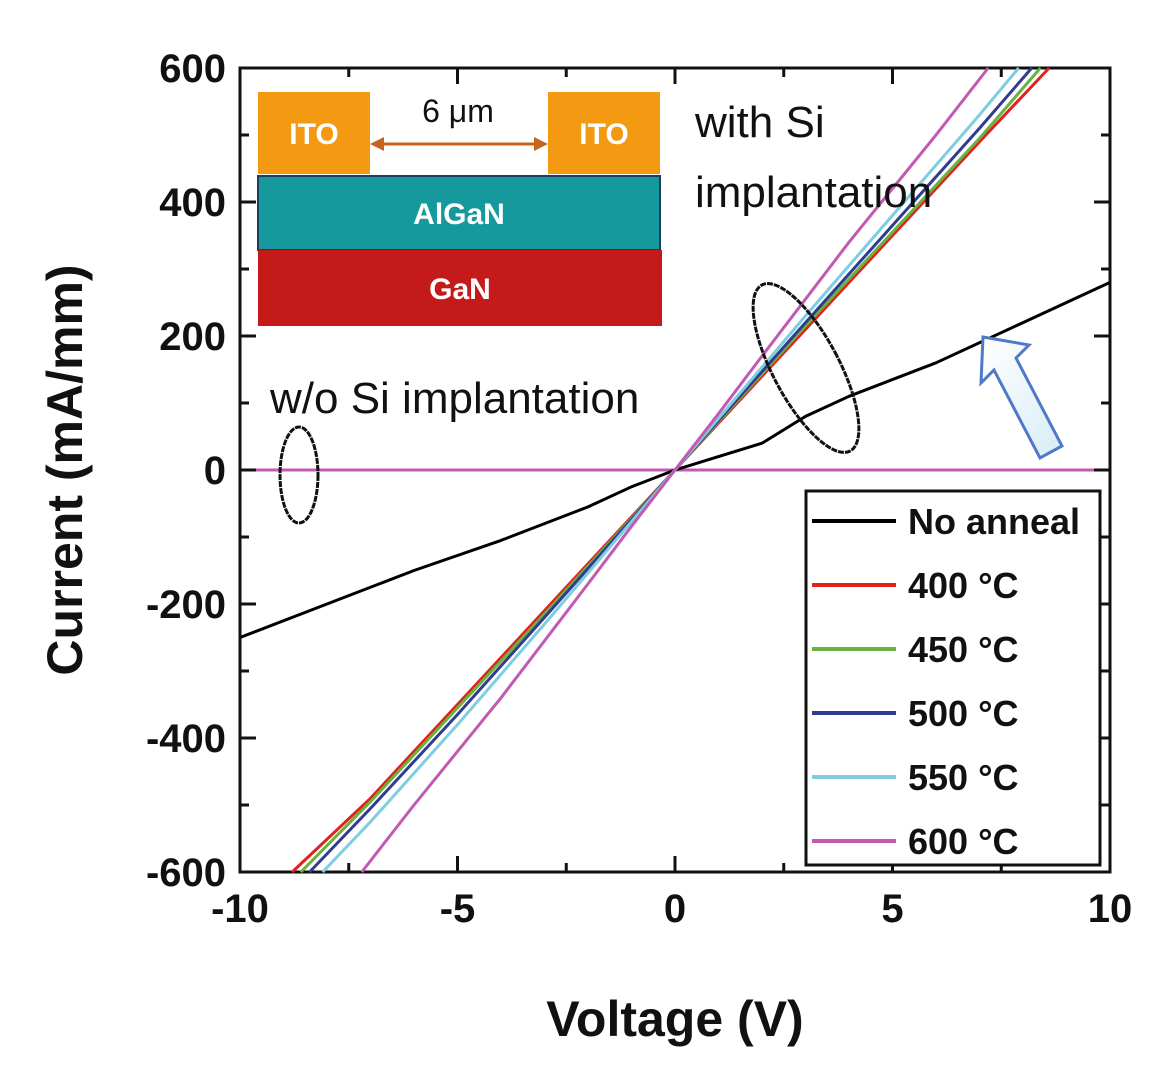 The width and height of the screenshot is (1171, 1079). What do you see at coordinates (454, 398) in the screenshot?
I see `without-si-annotation: w/o Si implantation` at bounding box center [454, 398].